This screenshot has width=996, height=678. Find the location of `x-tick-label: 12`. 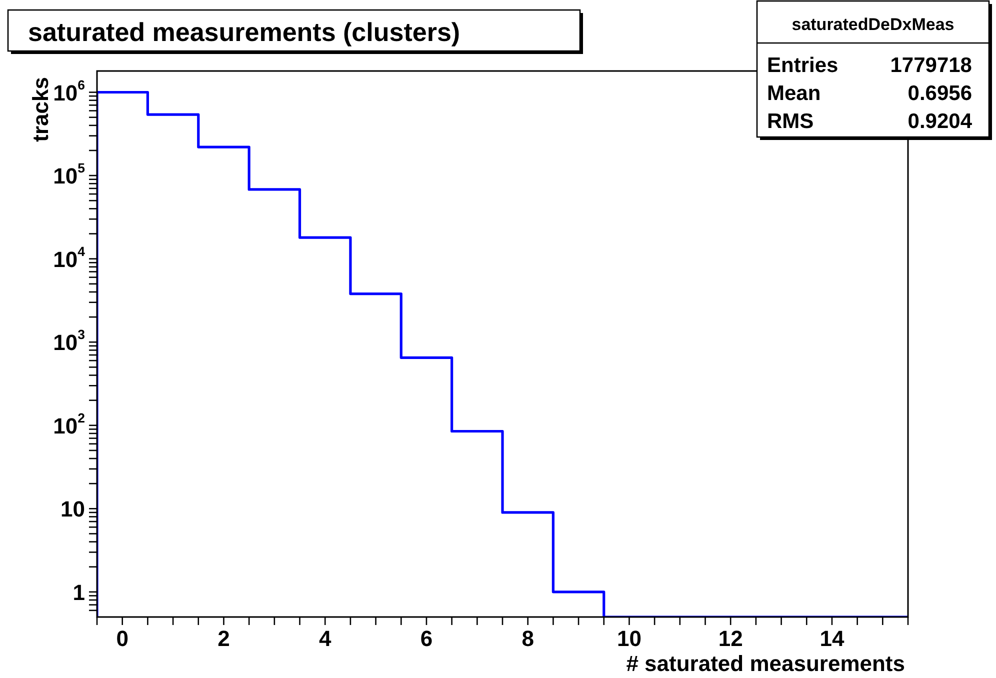

x-tick-label: 12 is located at coordinates (730, 638).